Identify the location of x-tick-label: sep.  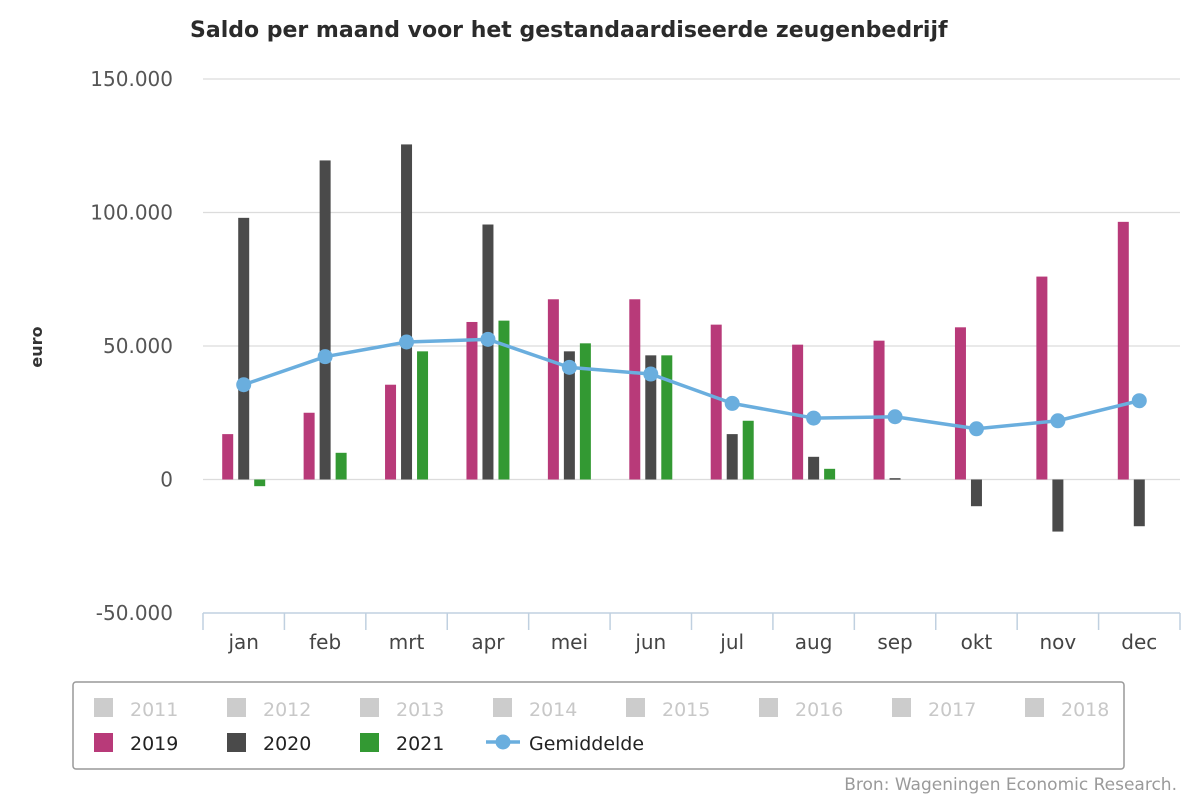
(894, 642).